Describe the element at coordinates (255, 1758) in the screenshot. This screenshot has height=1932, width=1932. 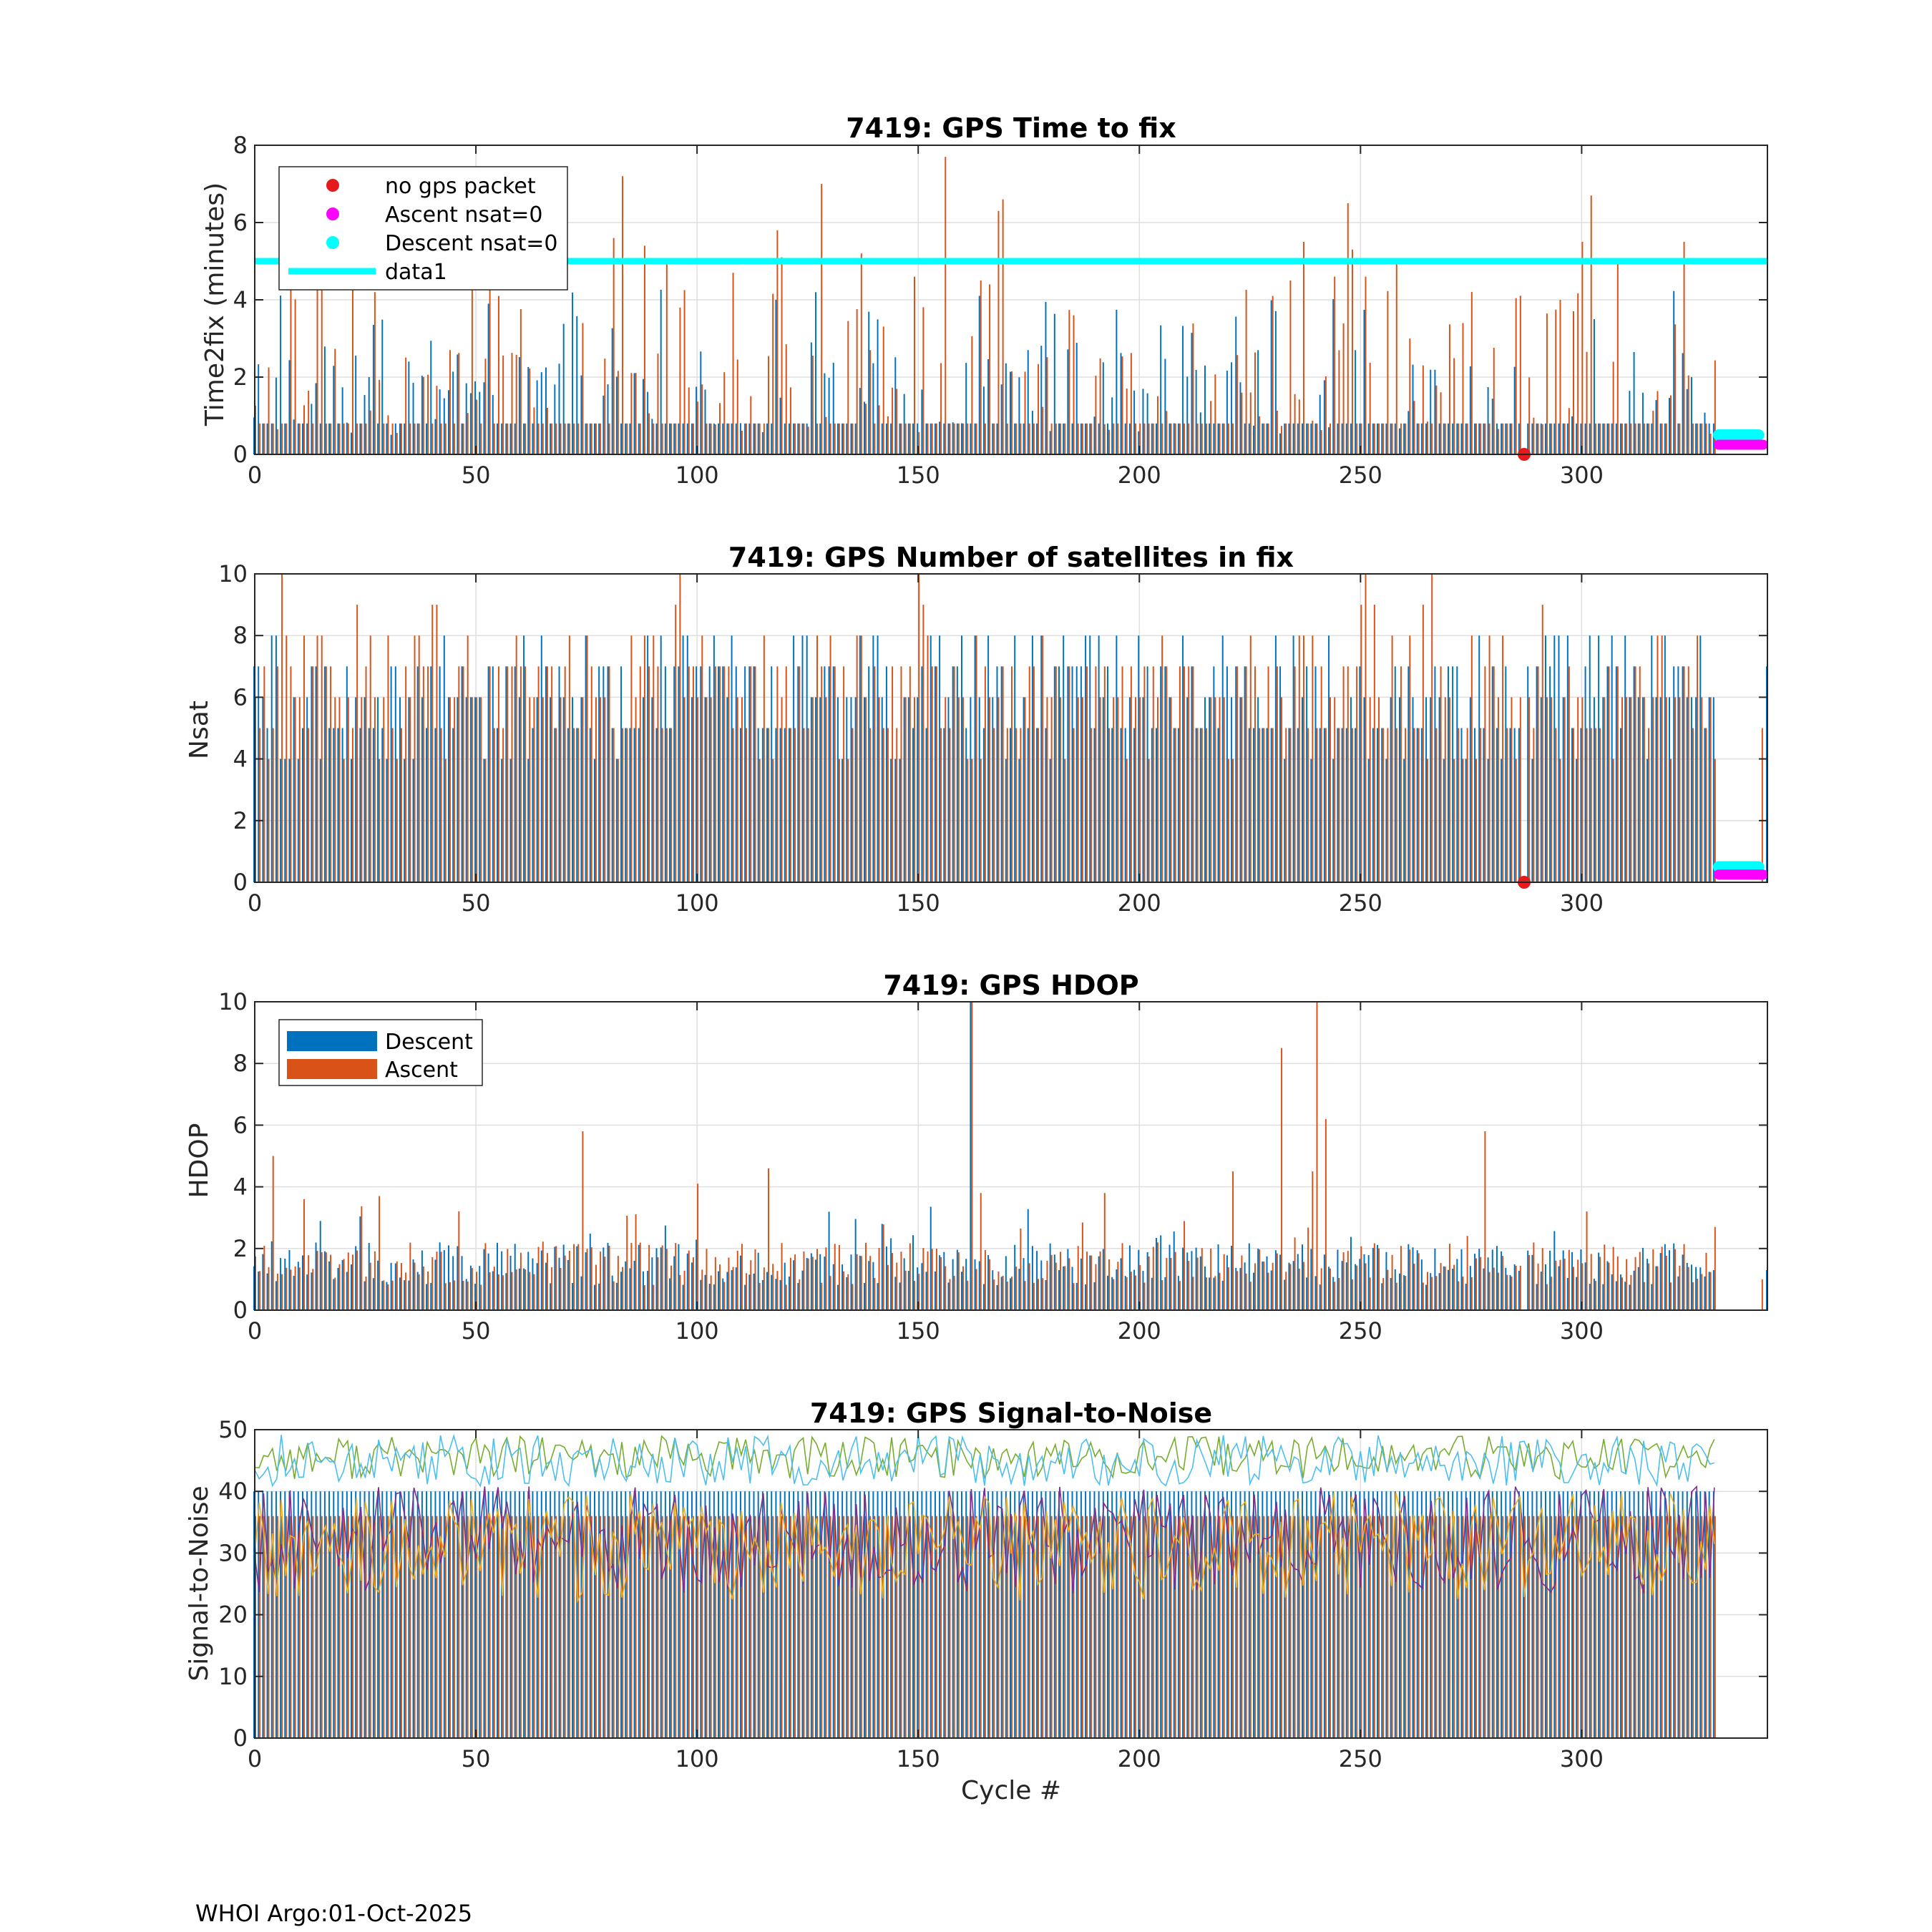
I see `x-tick-label: 0` at that location.